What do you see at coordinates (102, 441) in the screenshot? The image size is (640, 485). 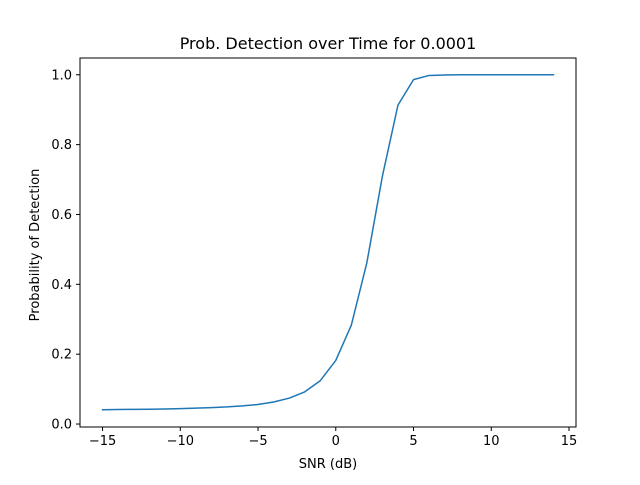 I see `x-tick-label: −15` at bounding box center [102, 441].